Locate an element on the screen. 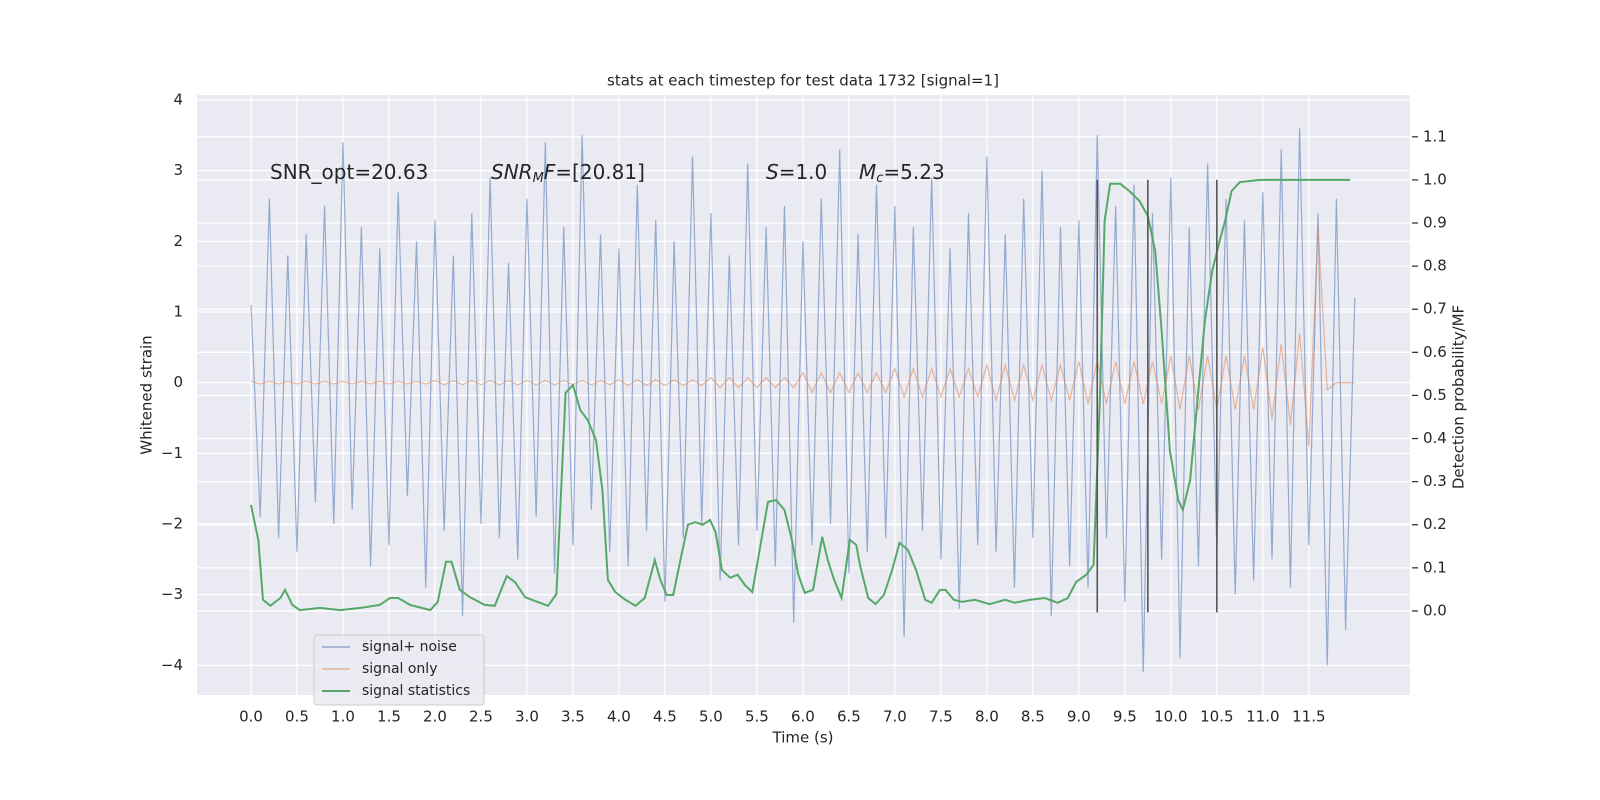  y2-axis-label: Detection probability/MF is located at coordinates (1459, 397).